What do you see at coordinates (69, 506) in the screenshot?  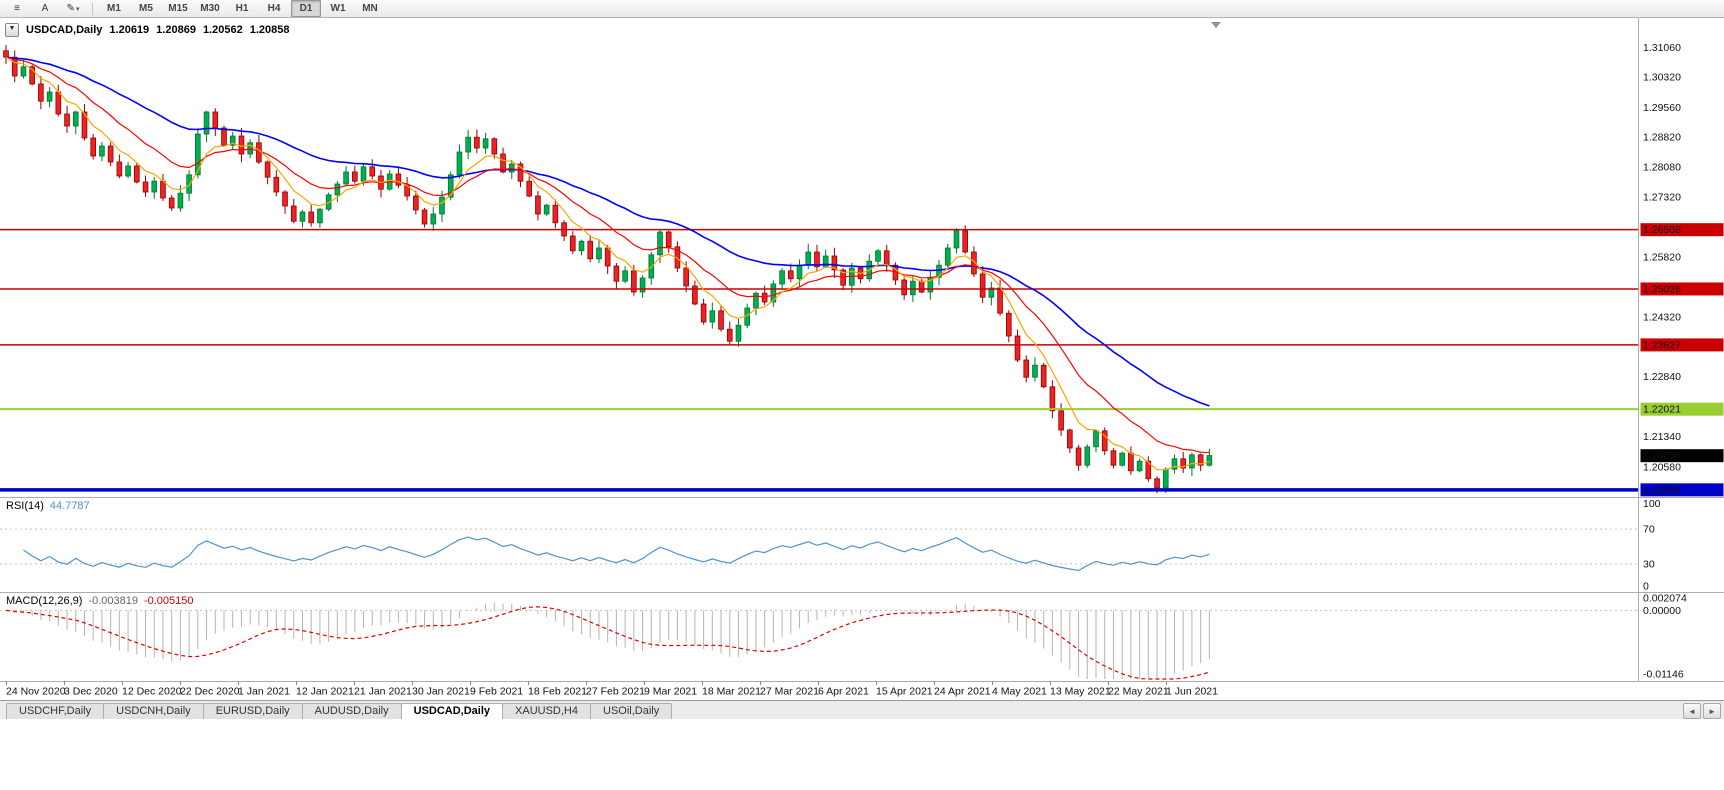 I see `rsi-value: 44.7787` at bounding box center [69, 506].